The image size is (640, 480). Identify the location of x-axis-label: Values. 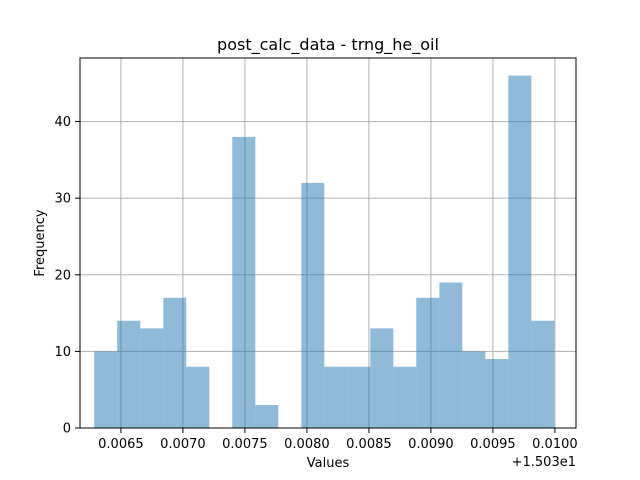
(328, 463).